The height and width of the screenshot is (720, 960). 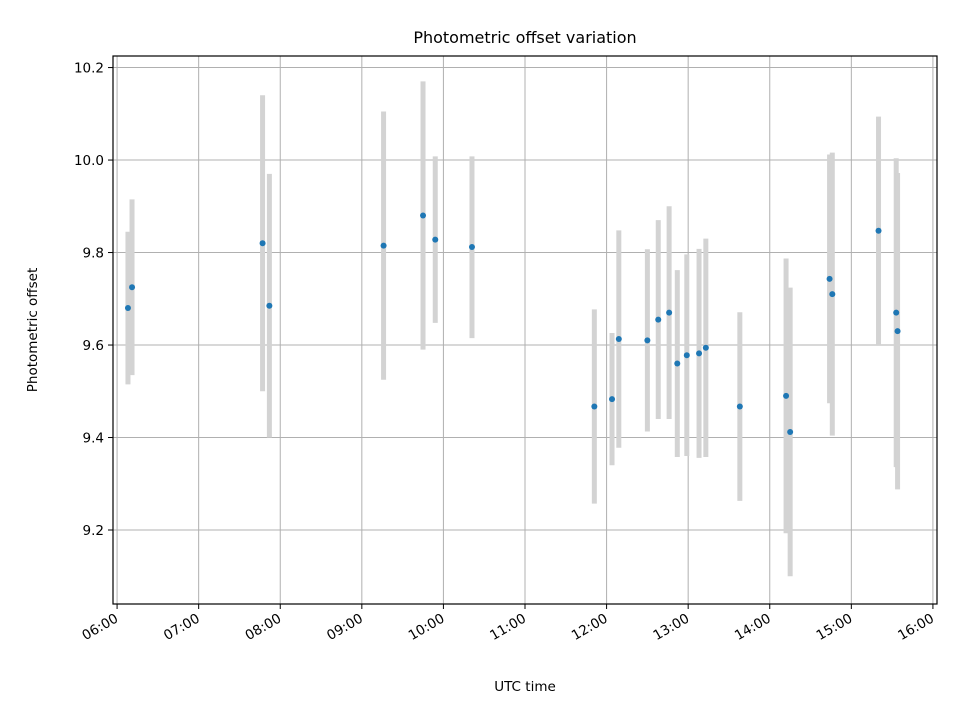 I want to click on y-tick-label: 9.4, so click(x=93, y=439).